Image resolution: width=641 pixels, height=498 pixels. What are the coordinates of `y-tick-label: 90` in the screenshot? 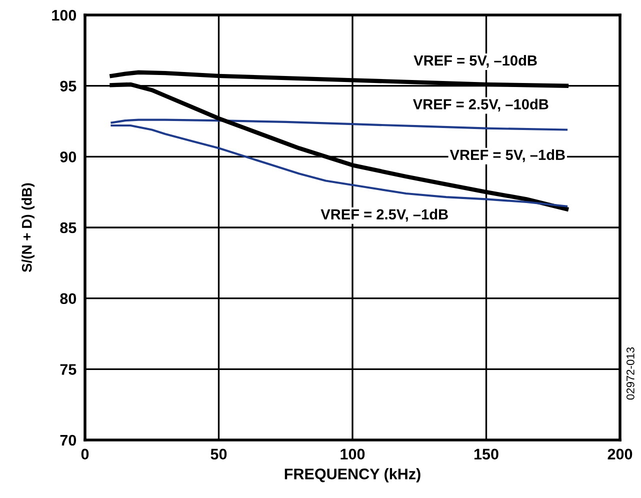 It's located at (68, 157).